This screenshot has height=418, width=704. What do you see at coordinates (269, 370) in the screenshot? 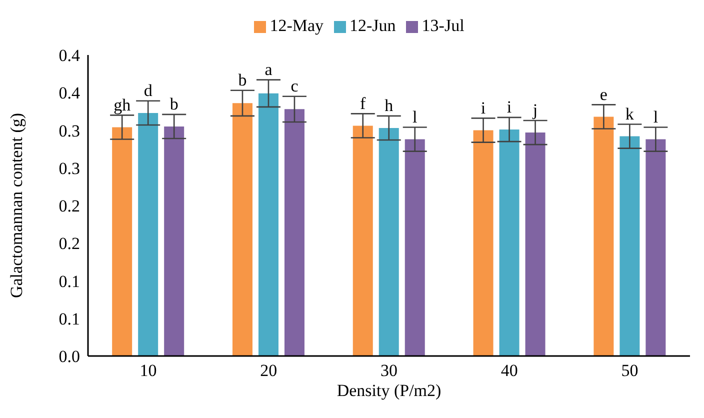
I see `x-tick-label: 20` at bounding box center [269, 370].